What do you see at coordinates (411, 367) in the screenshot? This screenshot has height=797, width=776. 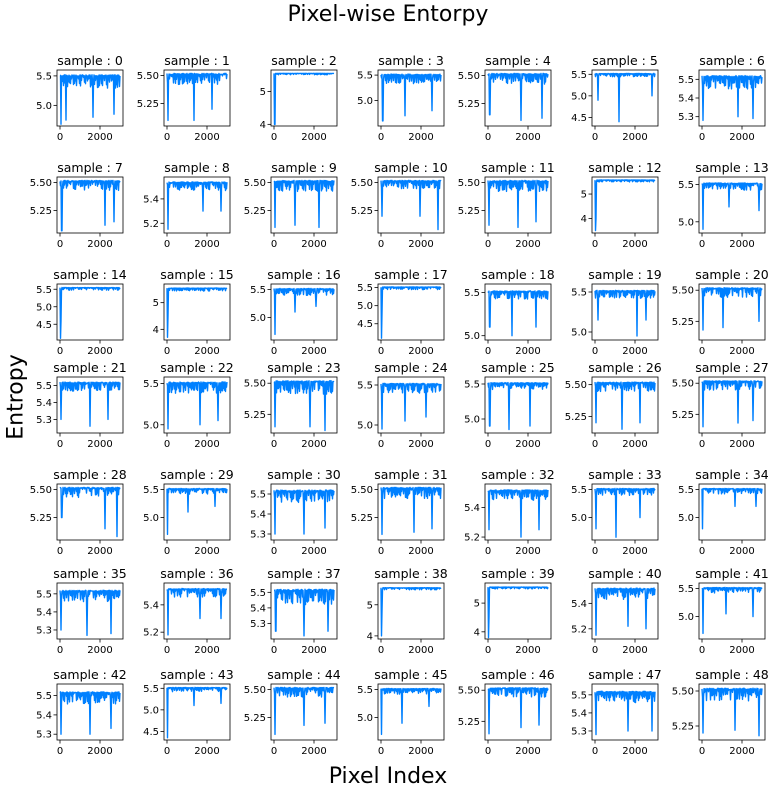 I see `subplot-title: sample : 24` at bounding box center [411, 367].